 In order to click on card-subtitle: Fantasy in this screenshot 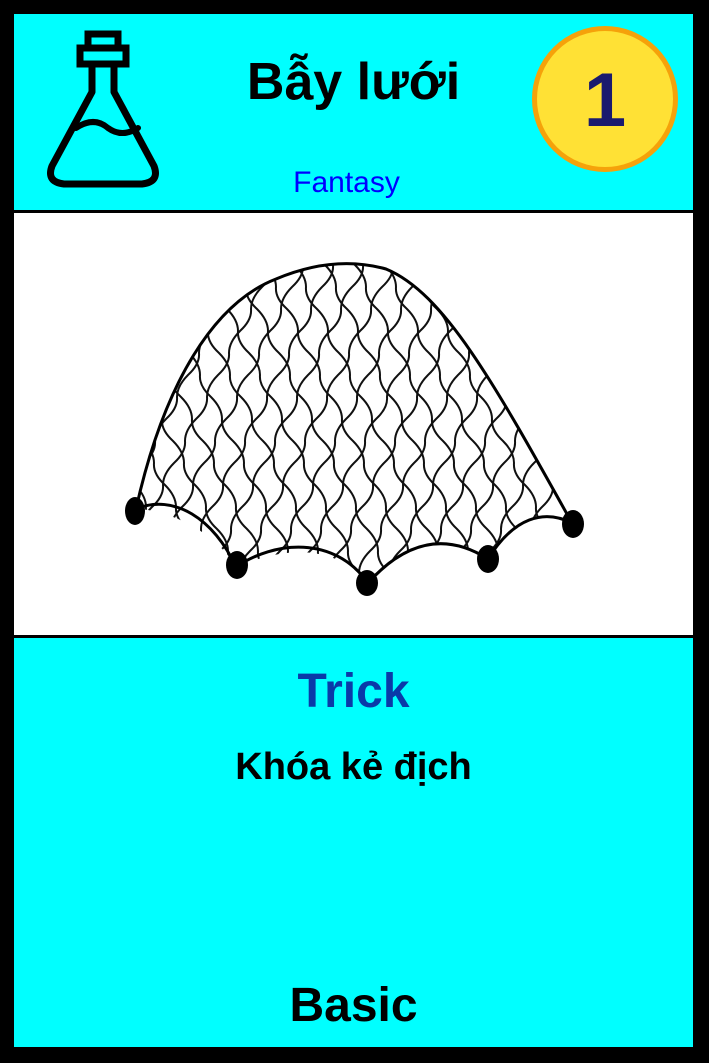, I will do `click(346, 182)`.